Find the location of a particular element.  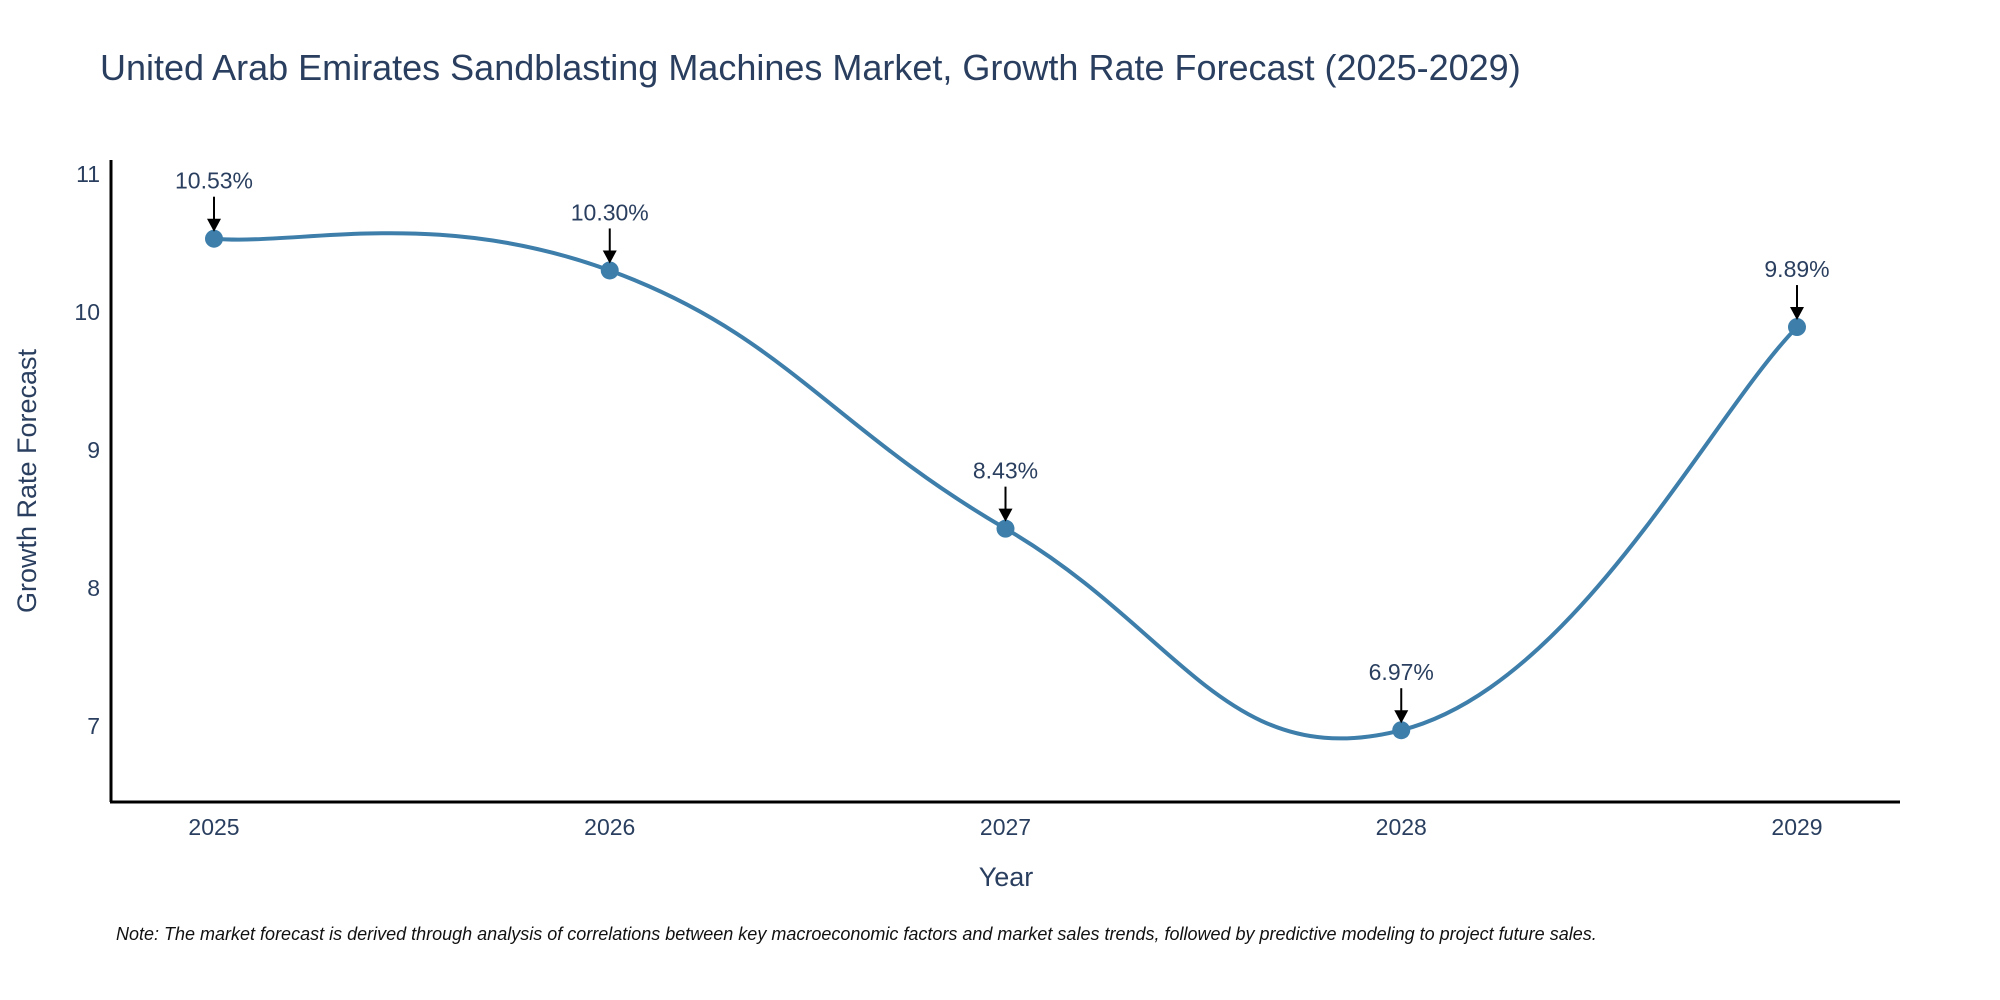

x-tick-label: 2025 is located at coordinates (213, 827).